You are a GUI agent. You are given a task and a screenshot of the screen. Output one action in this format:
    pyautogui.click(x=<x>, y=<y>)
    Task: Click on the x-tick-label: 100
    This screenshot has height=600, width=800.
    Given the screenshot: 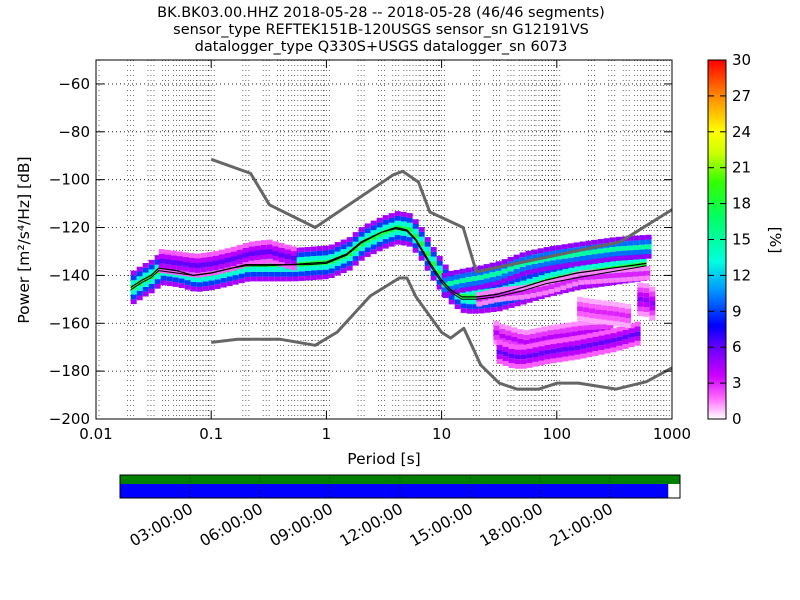 What is the action you would take?
    pyautogui.click(x=556, y=434)
    